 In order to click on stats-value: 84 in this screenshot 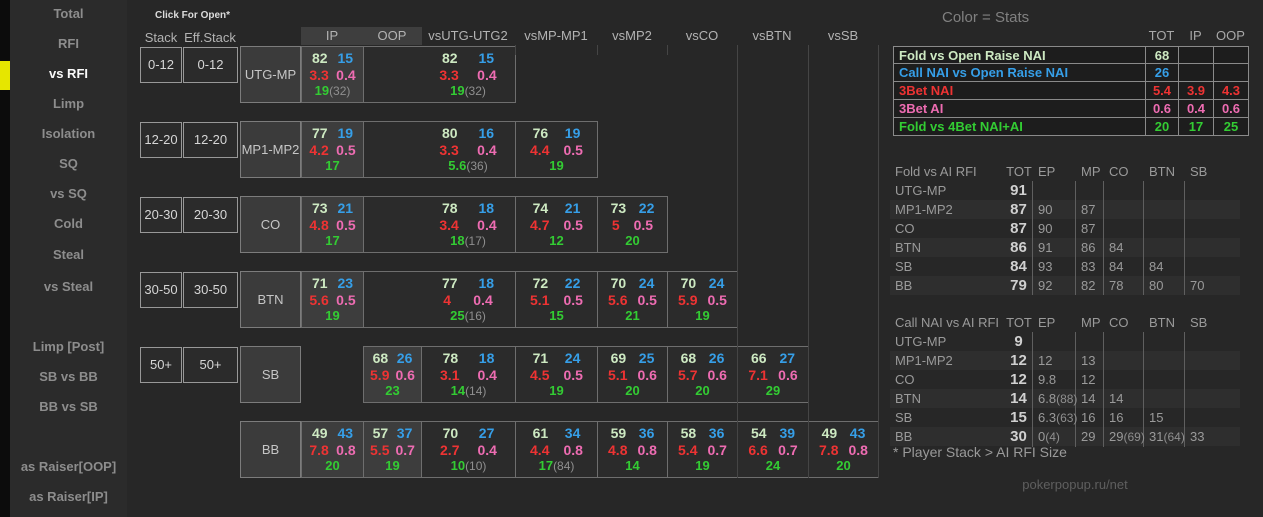, I will do `click(1124, 266)`.